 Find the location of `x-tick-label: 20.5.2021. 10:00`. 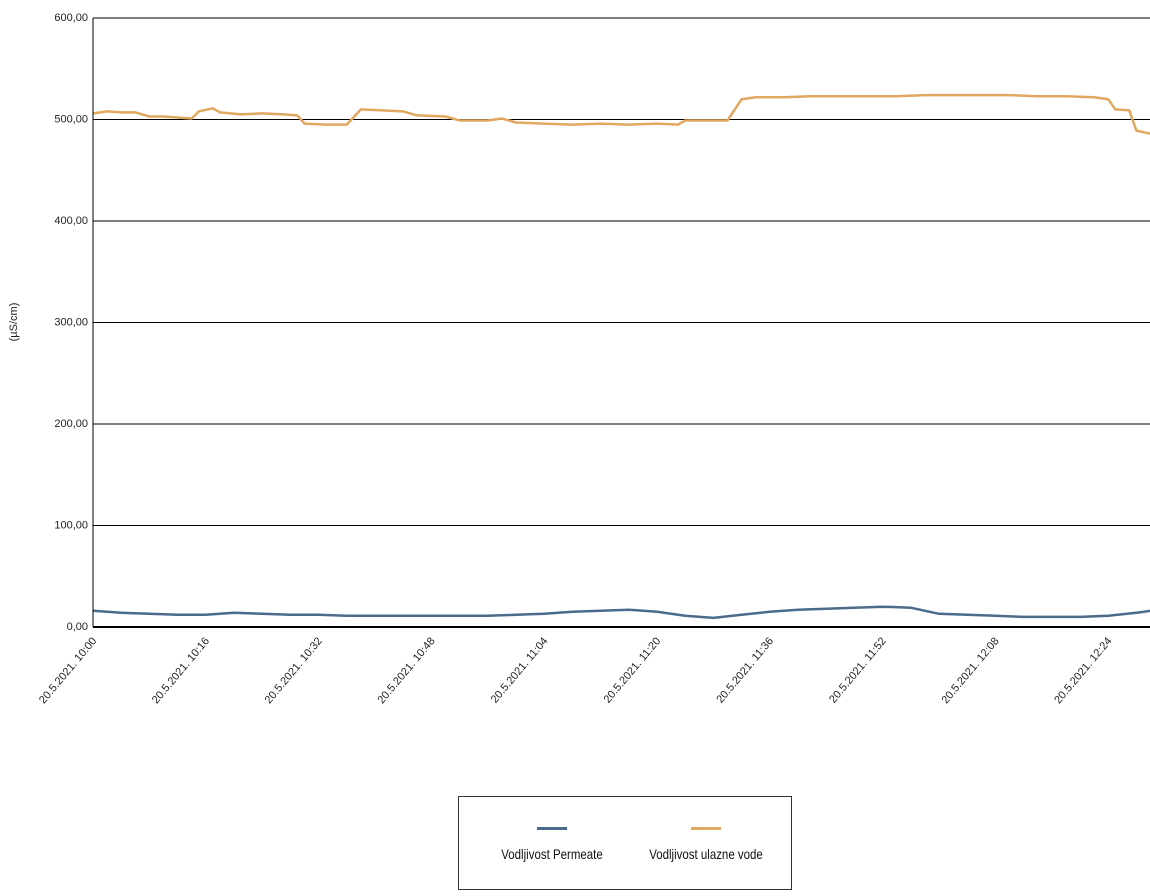

x-tick-label: 20.5.2021. 10:00 is located at coordinates (68, 670).